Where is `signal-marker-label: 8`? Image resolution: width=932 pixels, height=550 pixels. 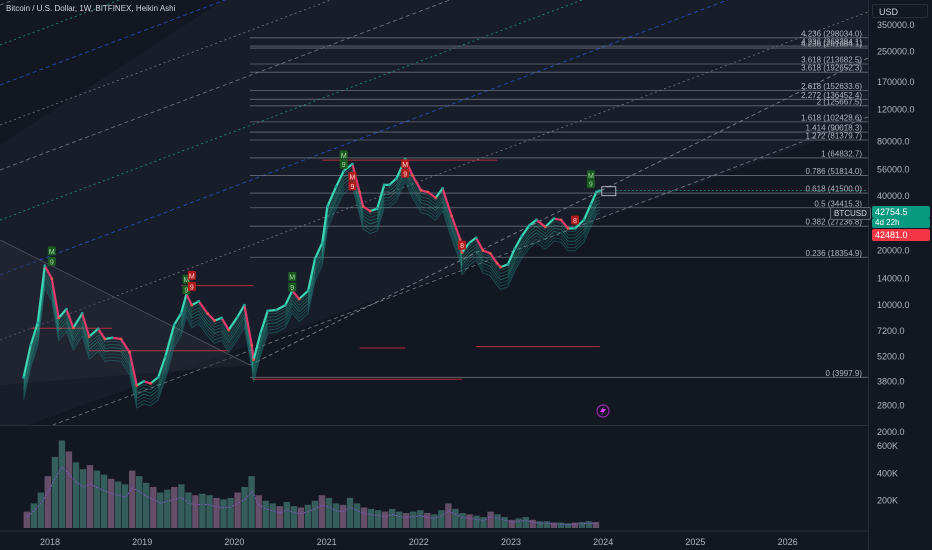
signal-marker-label: 8 is located at coordinates (462, 246).